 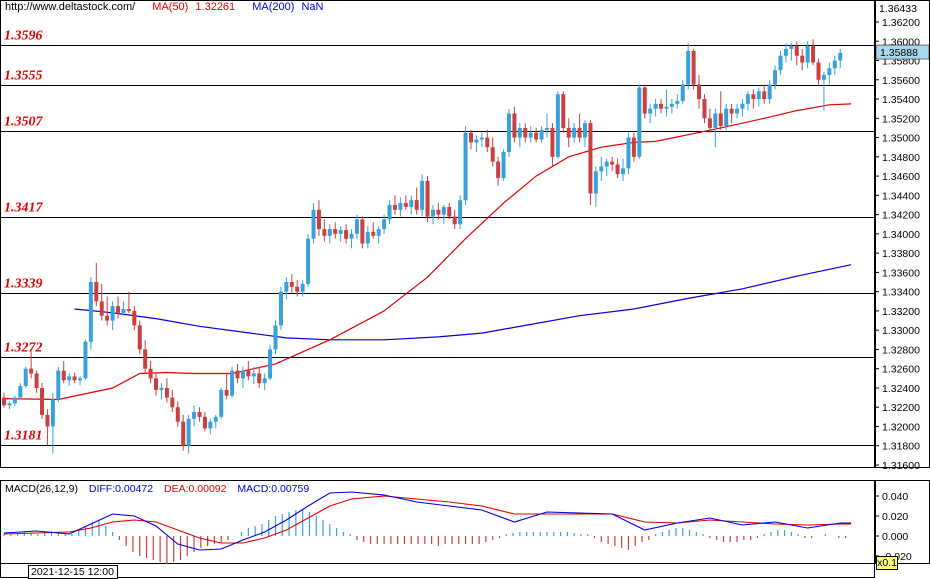 What do you see at coordinates (901, 273) in the screenshot?
I see `price-tick-label-13: 1.33600` at bounding box center [901, 273].